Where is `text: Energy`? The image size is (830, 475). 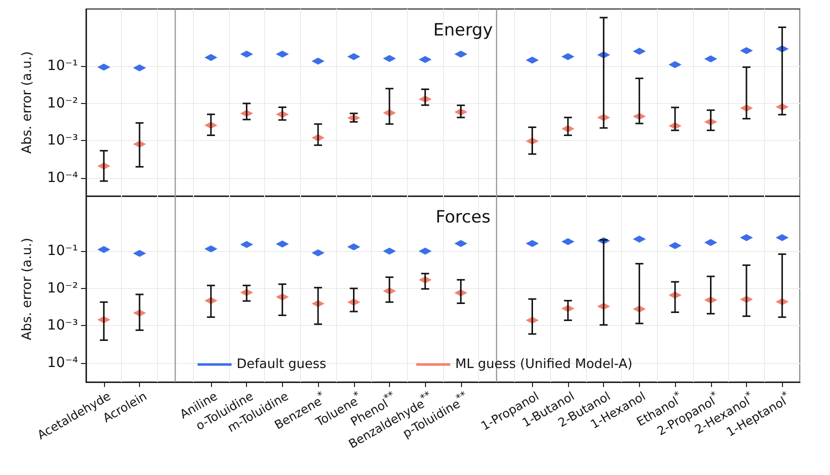
text: Energy is located at coordinates (463, 30).